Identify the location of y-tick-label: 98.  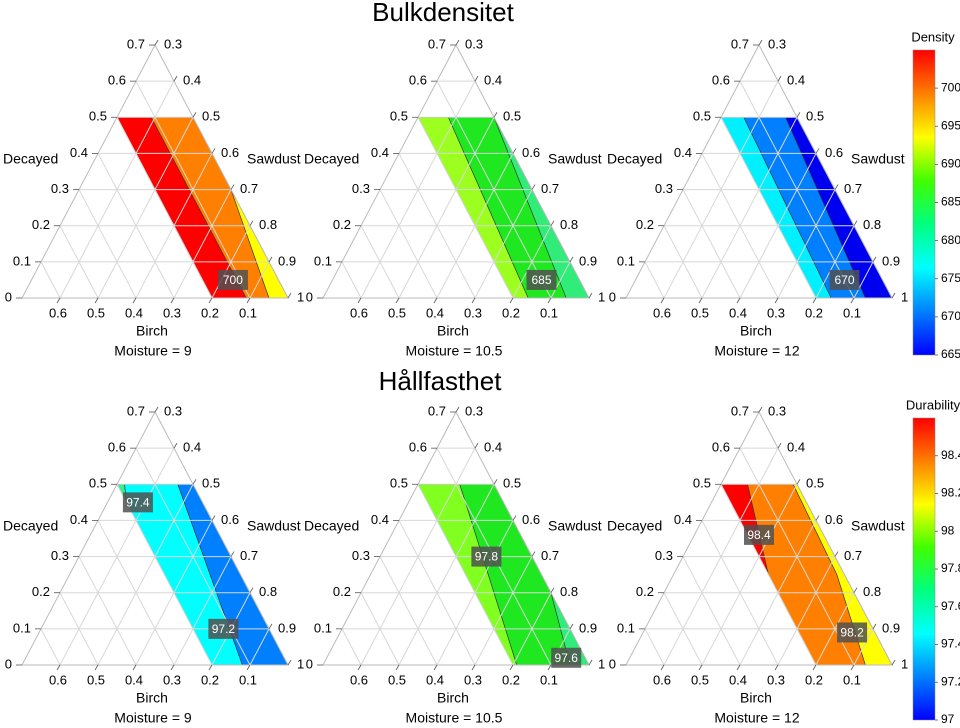
(948, 530).